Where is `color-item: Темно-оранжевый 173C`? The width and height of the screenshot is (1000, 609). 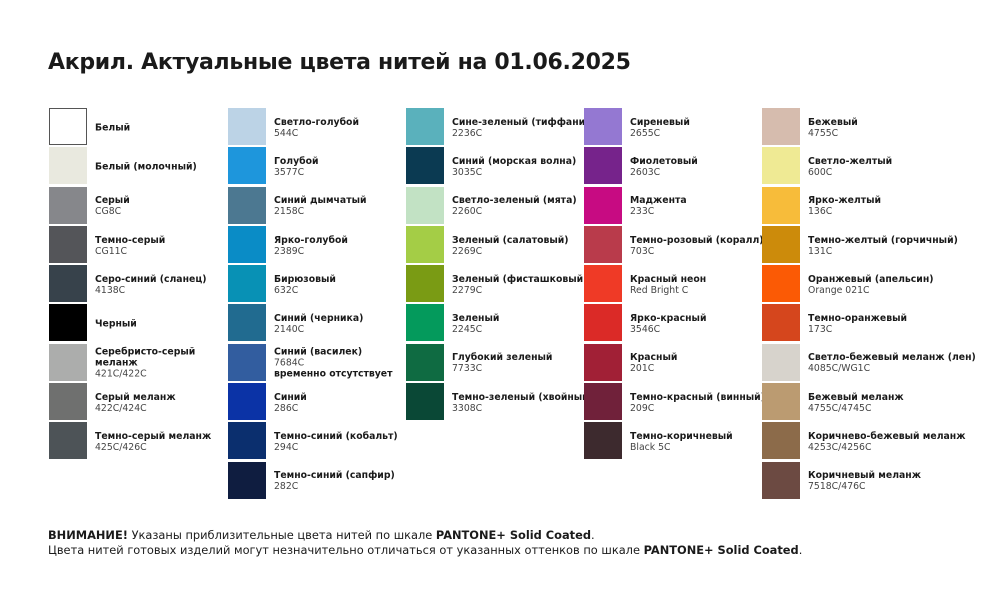 color-item: Темно-оранжевый 173C is located at coordinates (851, 323).